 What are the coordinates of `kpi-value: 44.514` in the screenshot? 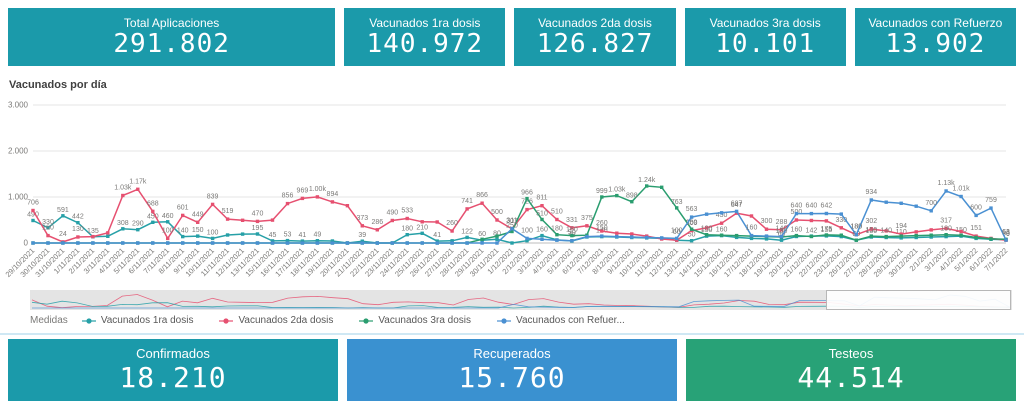 It's located at (851, 377).